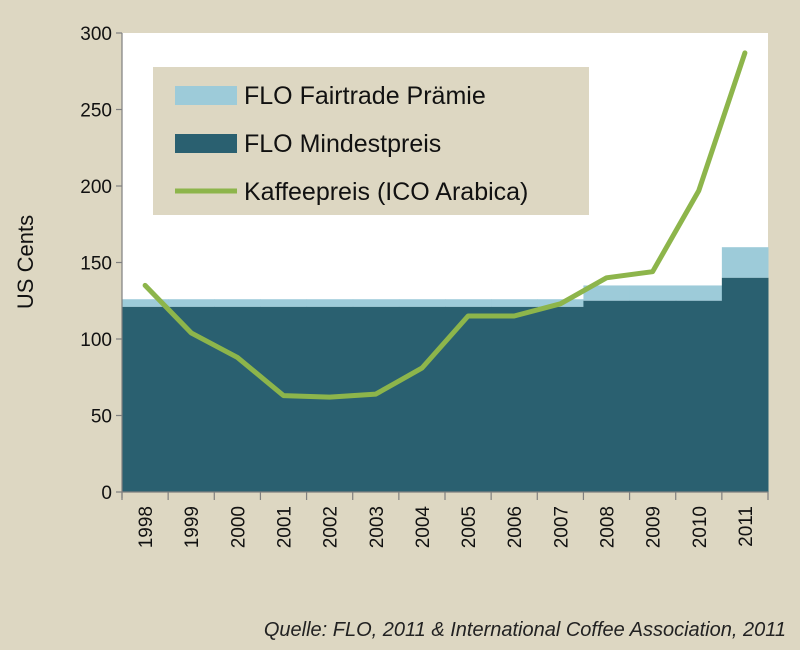  I want to click on x-tick-label: 1999, so click(192, 527).